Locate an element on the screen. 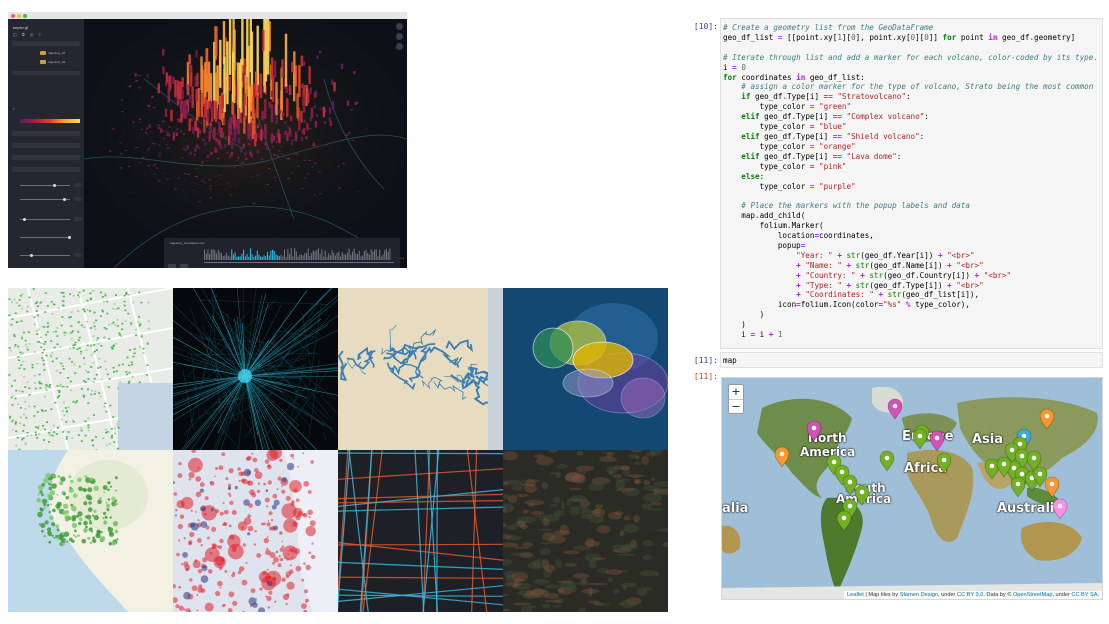 The height and width of the screenshot is (624, 1109). layer-search-row is located at coordinates (46, 43).